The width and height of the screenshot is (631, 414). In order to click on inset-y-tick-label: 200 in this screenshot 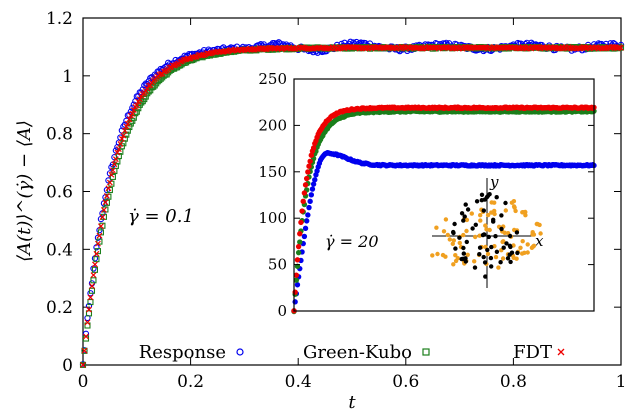, I will do `click(272, 125)`.